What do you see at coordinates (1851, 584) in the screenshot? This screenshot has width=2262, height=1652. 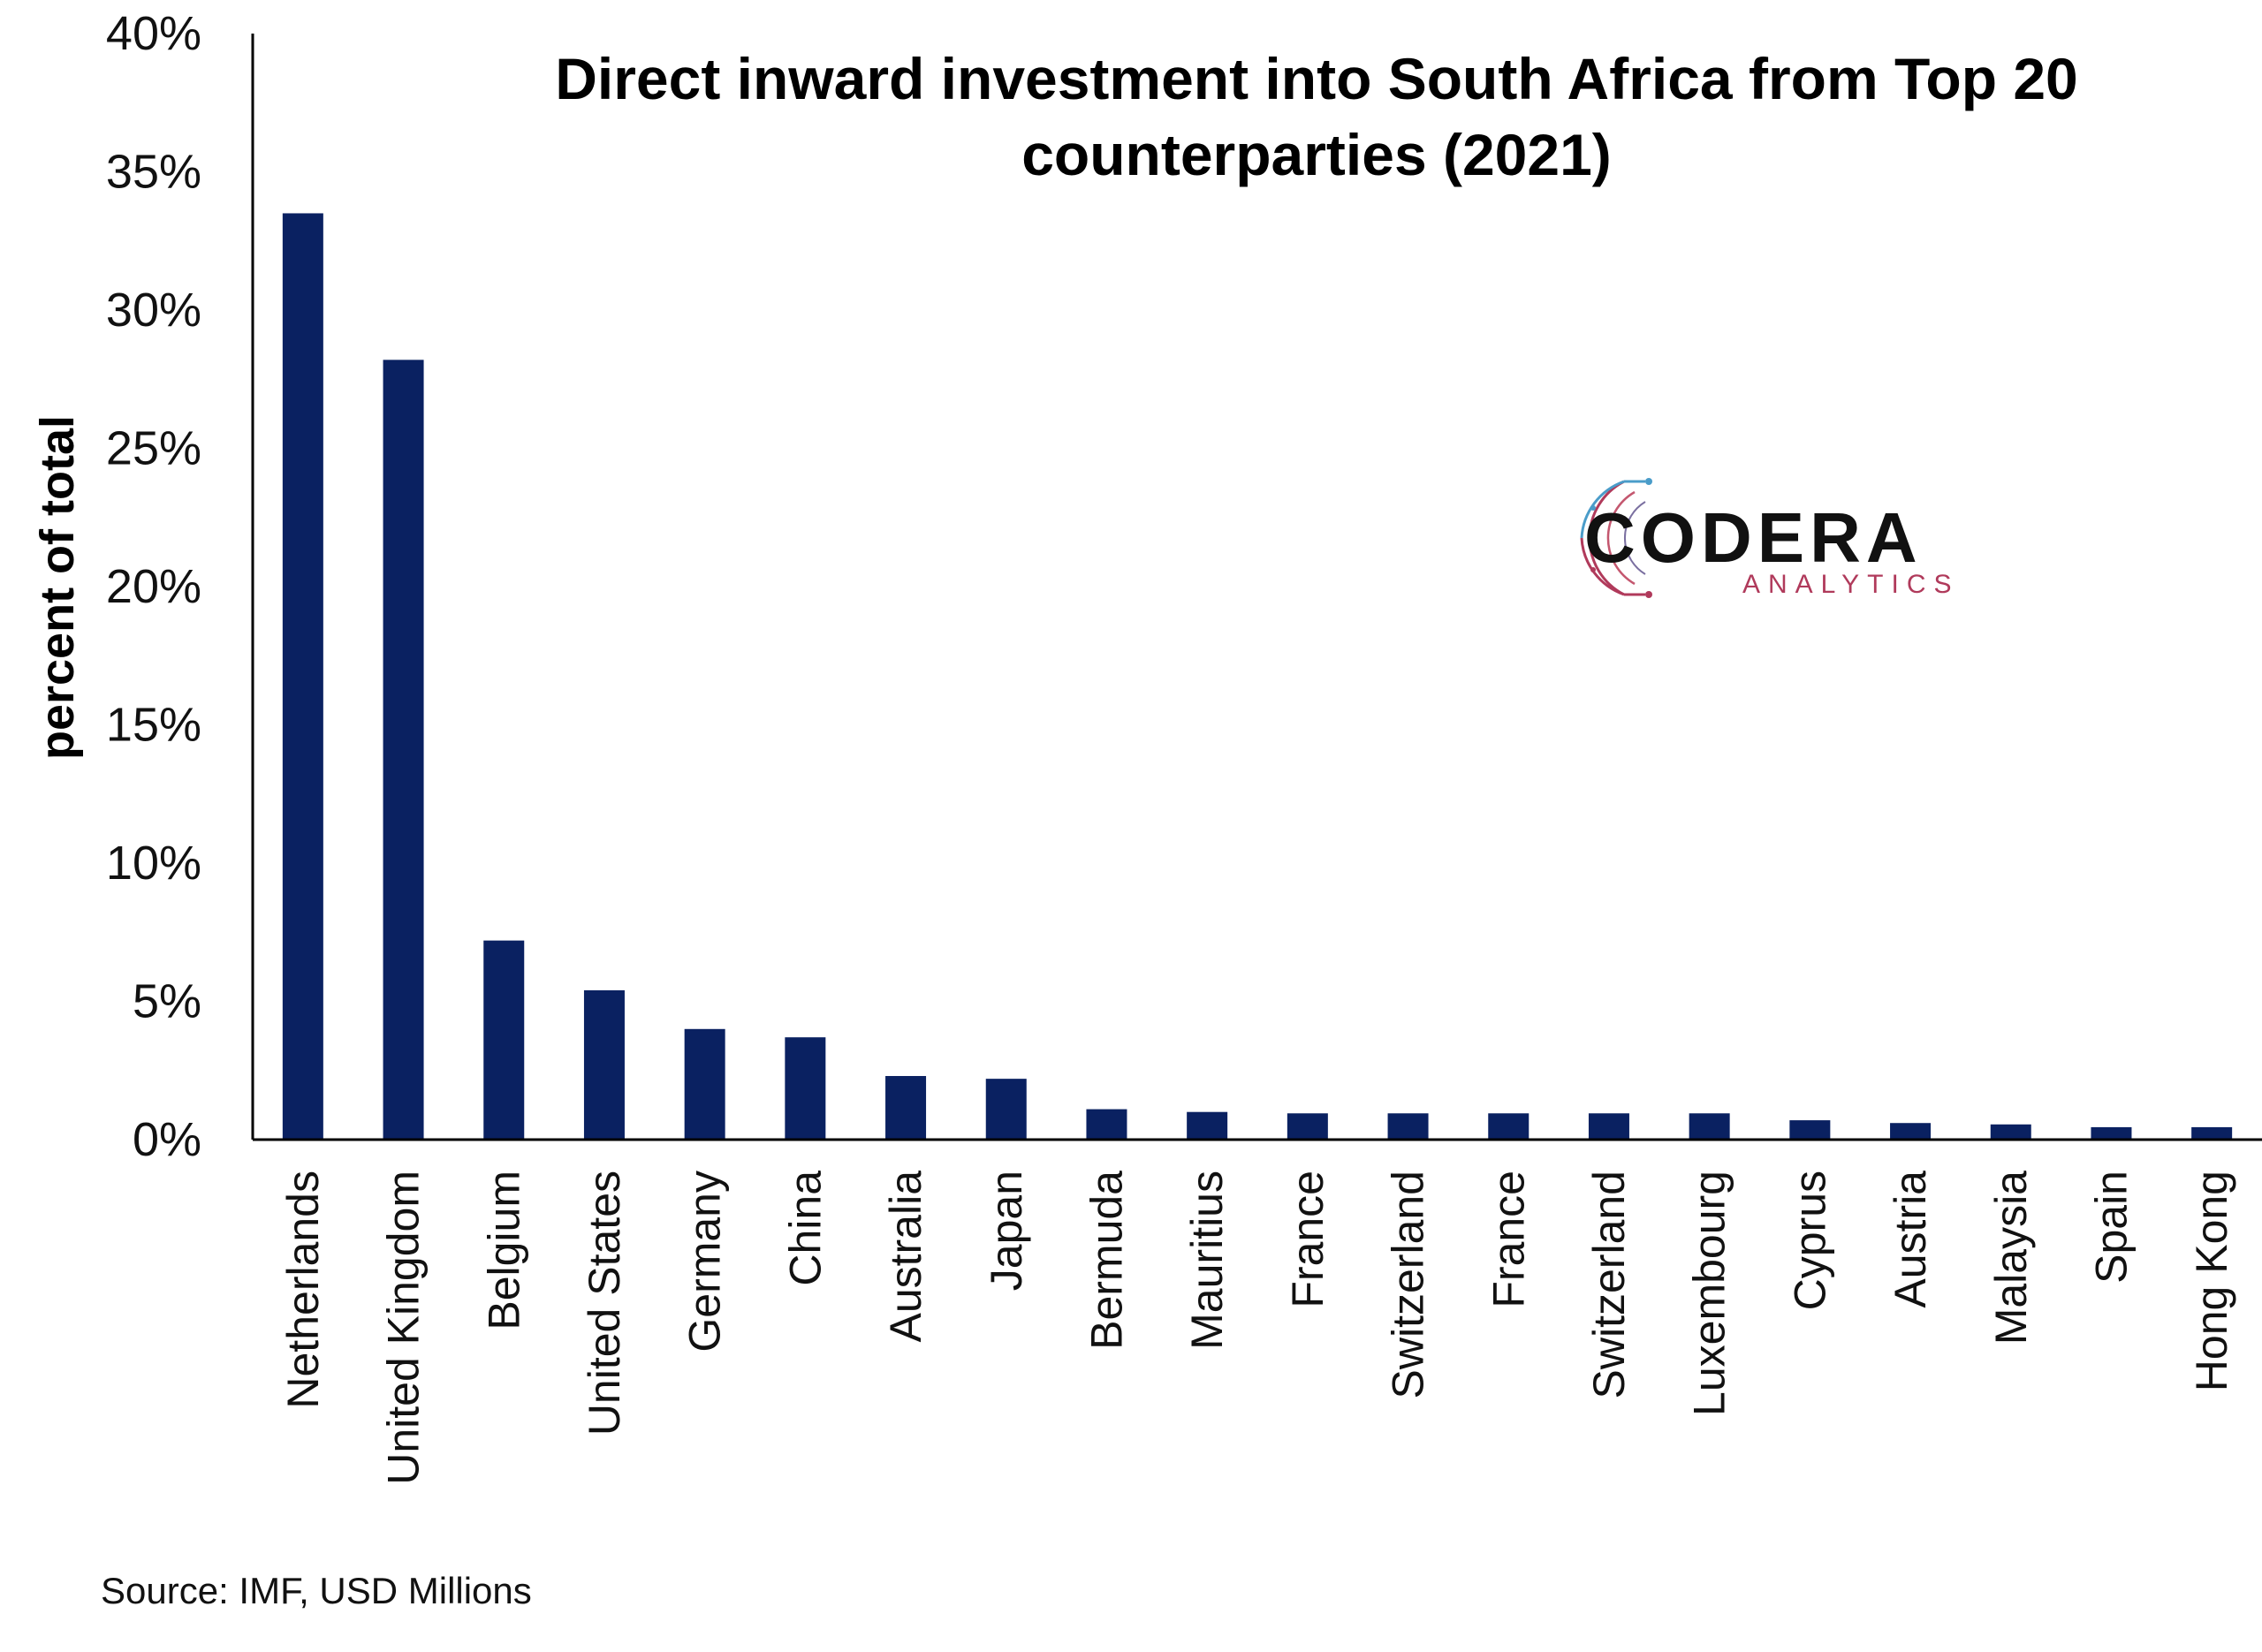 I see `logo-subtitle: ANALYTICS` at bounding box center [1851, 584].